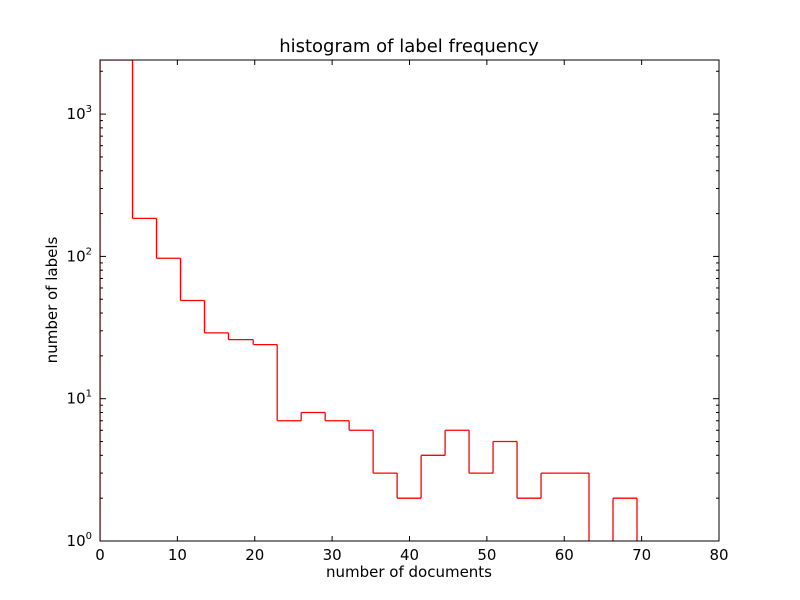 Image resolution: width=800 pixels, height=600 pixels. What do you see at coordinates (641, 555) in the screenshot?
I see `x-tick-label: 70` at bounding box center [641, 555].